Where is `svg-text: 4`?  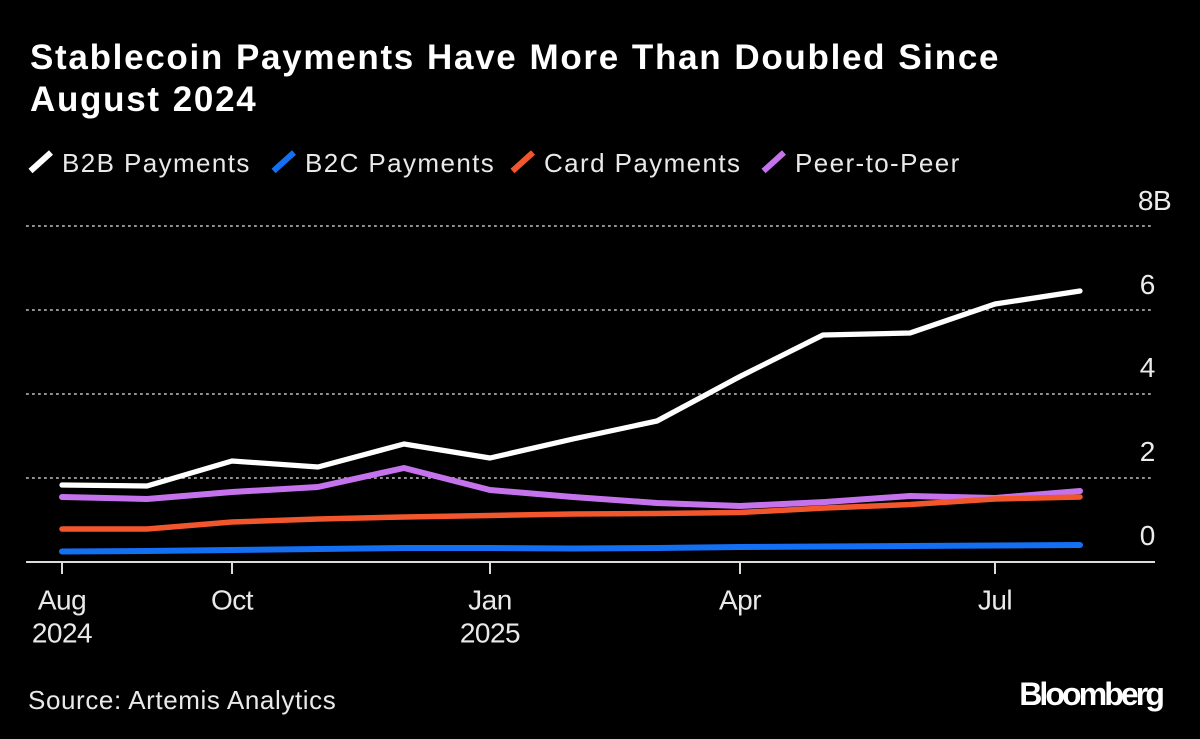
svg-text: 4 is located at coordinates (1148, 367).